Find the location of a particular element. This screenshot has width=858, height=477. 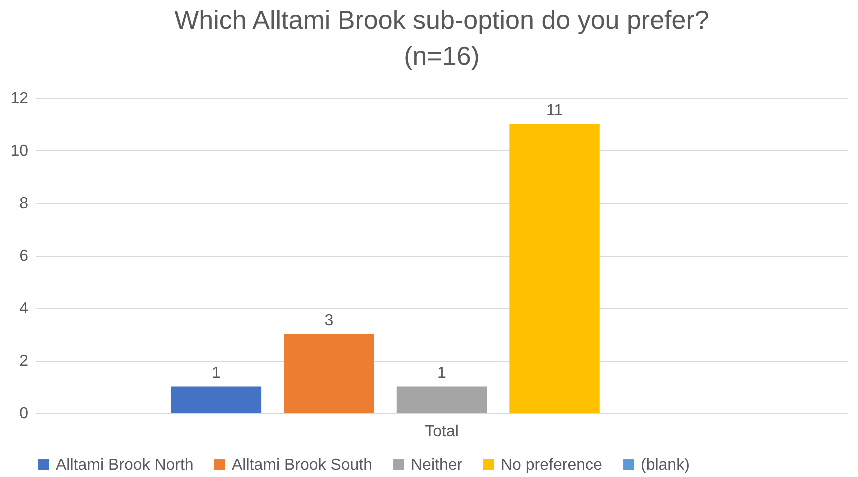

y-tick-label: 2 is located at coordinates (24, 361).